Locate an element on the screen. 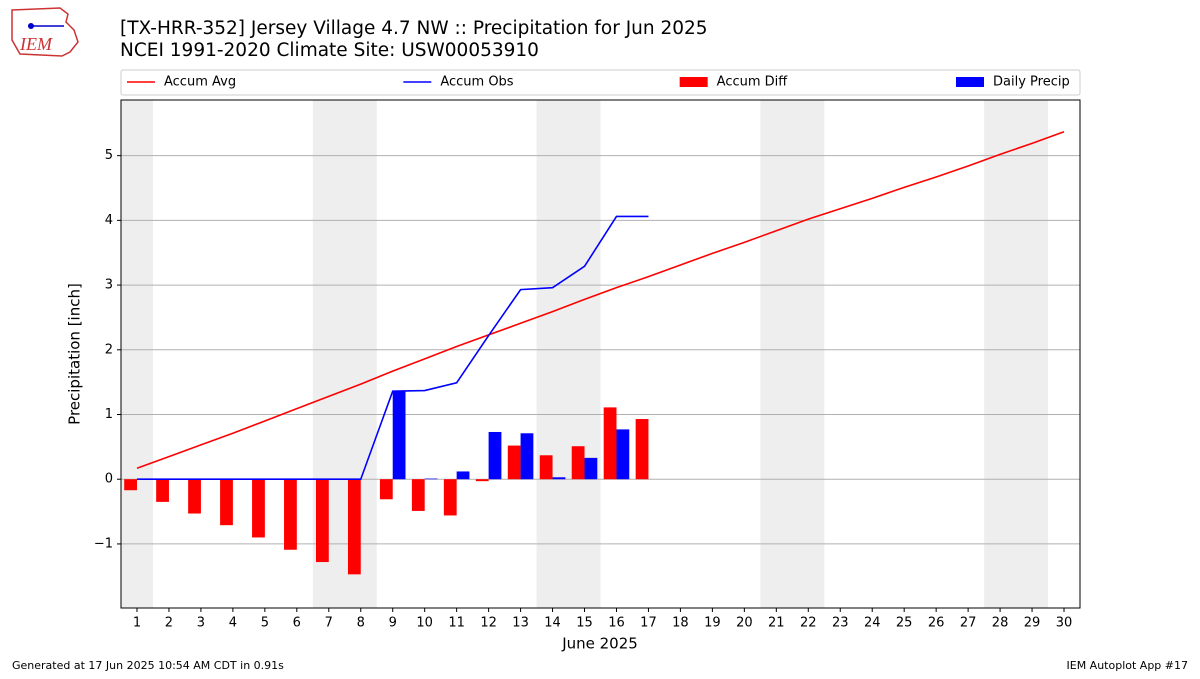  x-tick-label: 3 is located at coordinates (201, 623).